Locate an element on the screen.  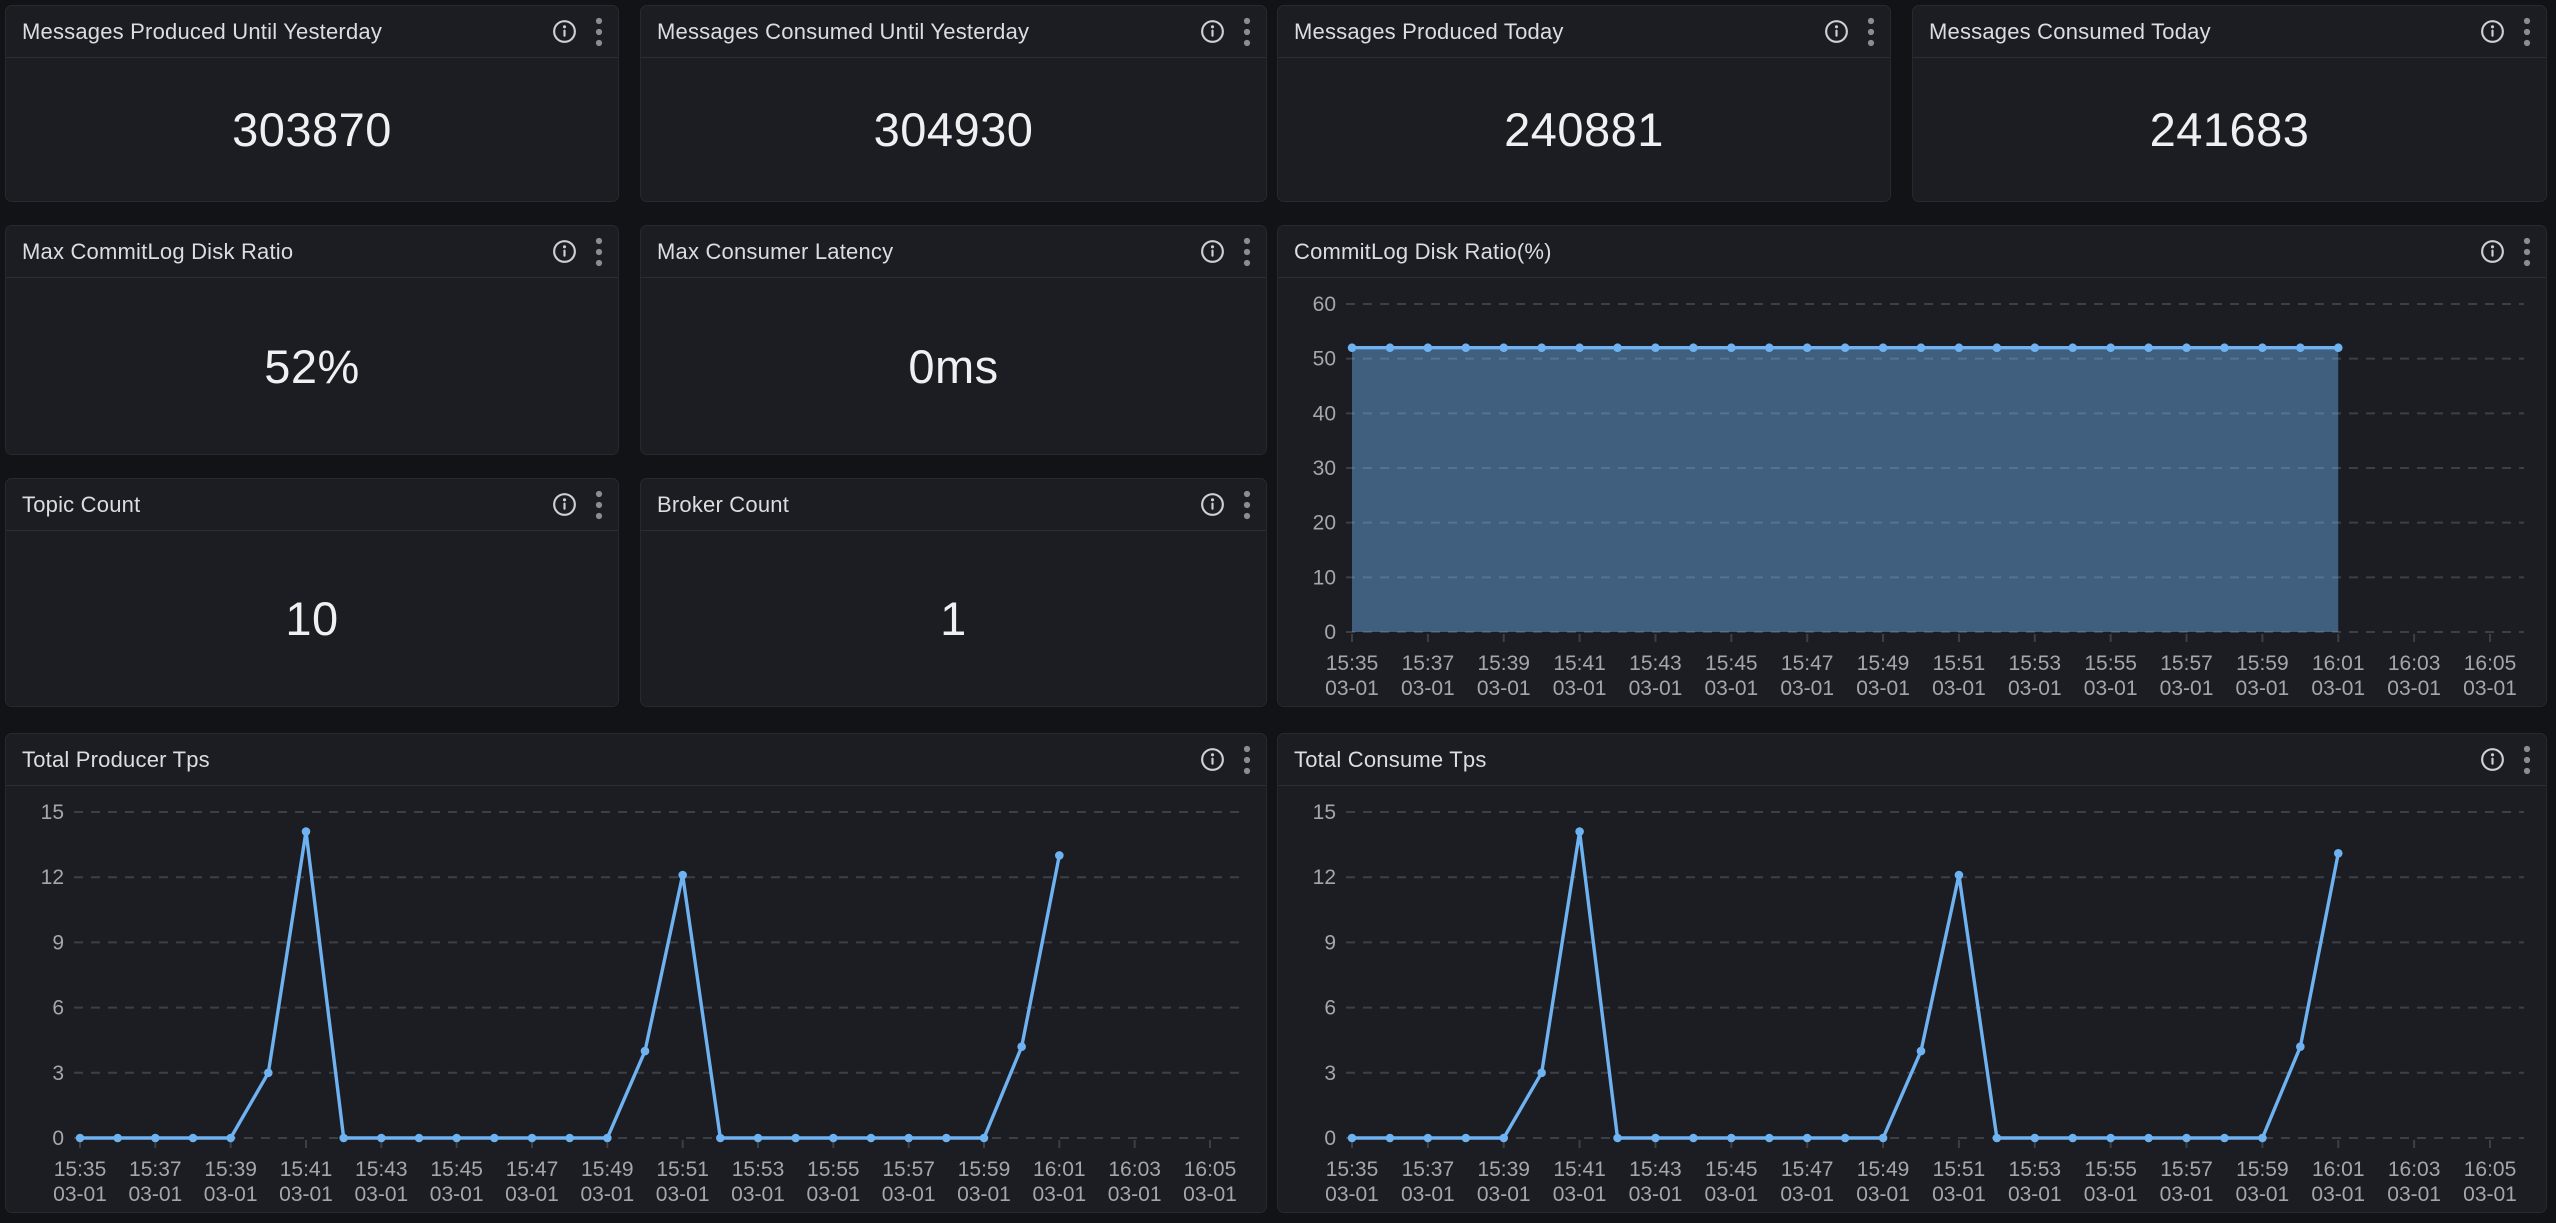
stat-value: 52% is located at coordinates (312, 366).